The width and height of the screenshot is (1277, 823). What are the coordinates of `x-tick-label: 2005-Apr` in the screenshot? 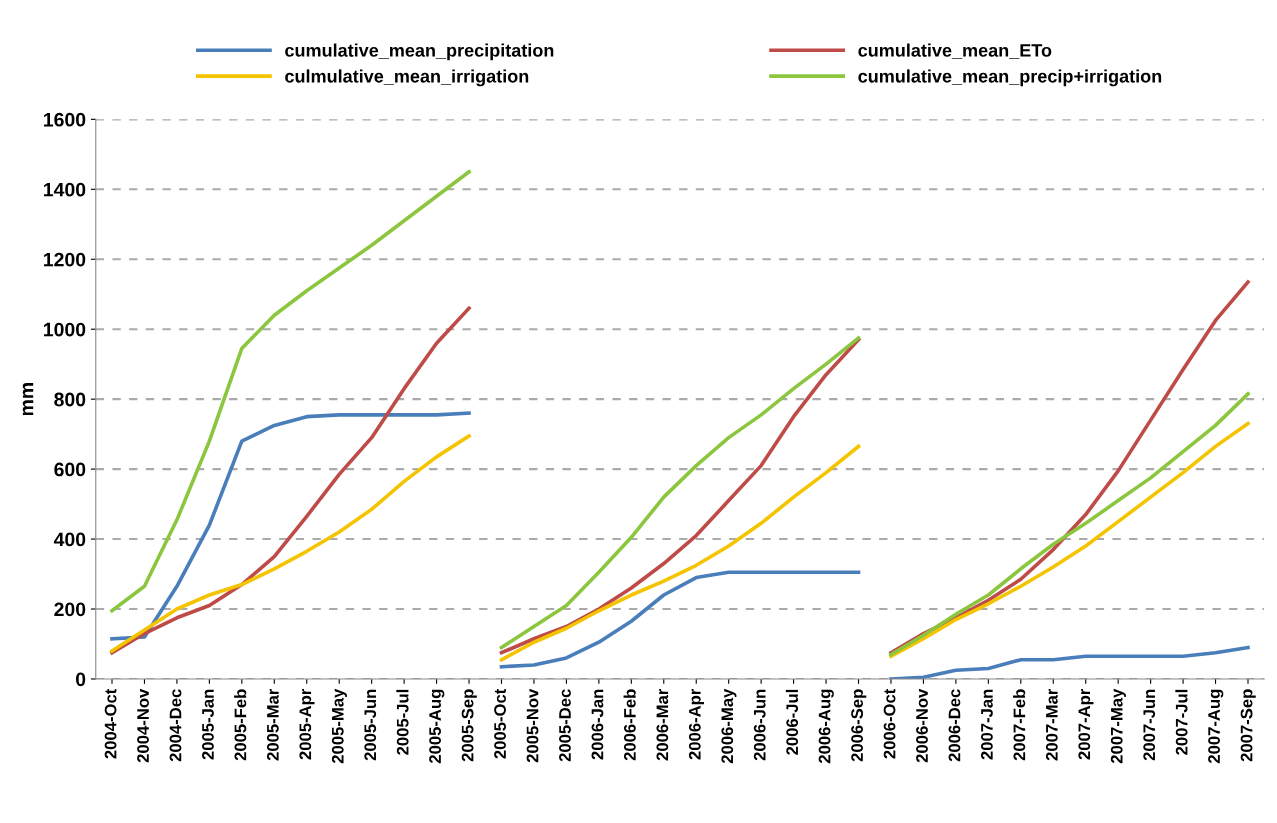 It's located at (307, 724).